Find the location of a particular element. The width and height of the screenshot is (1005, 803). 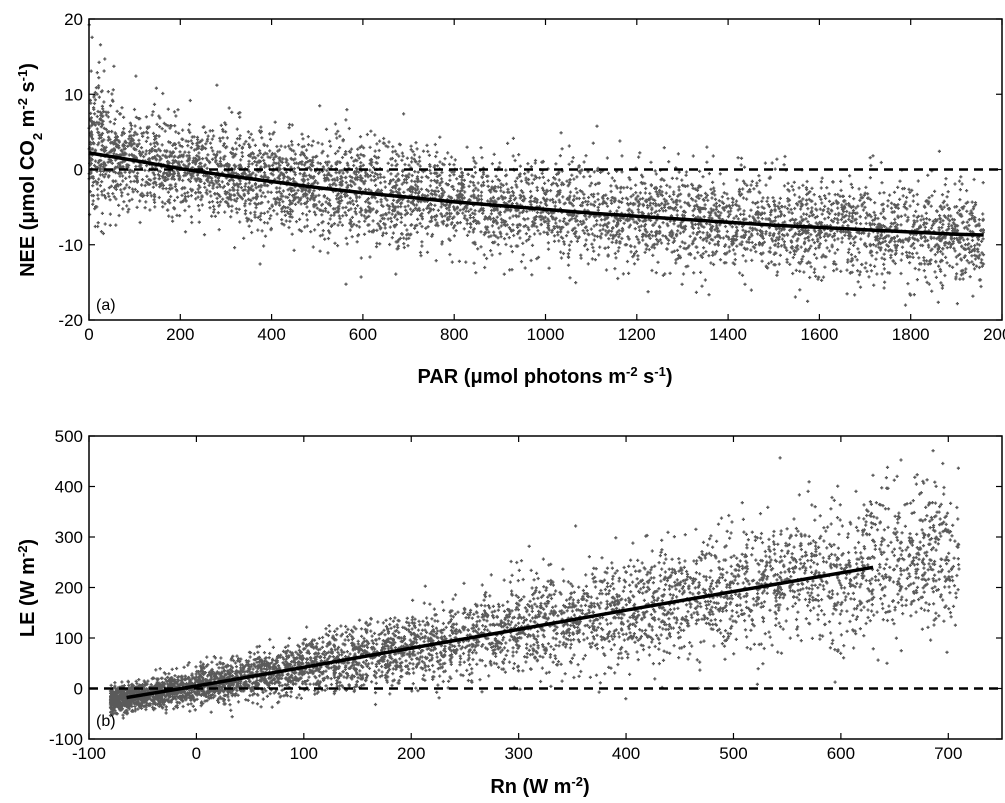

y-tick-label: -10 is located at coordinates (70, 245).